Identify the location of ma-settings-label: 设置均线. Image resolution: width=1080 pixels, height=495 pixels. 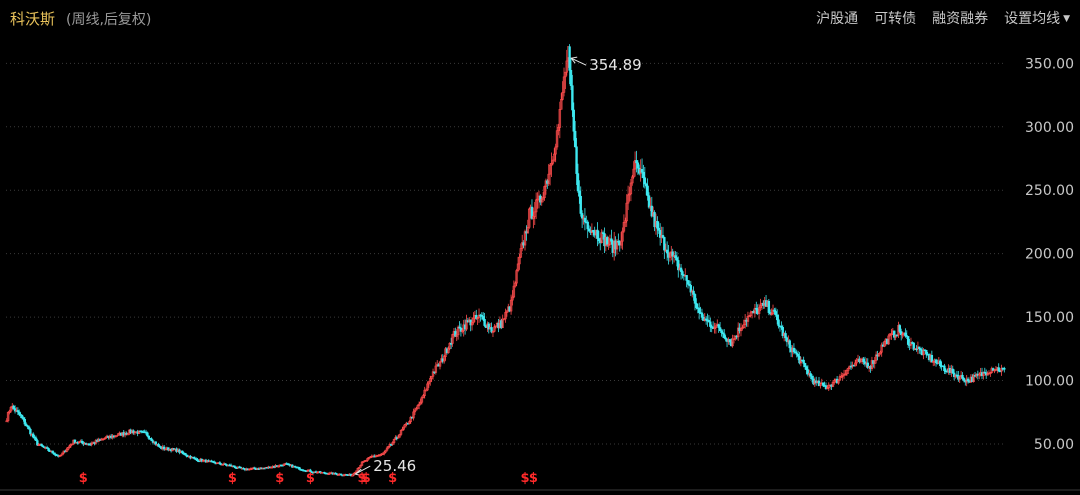
(1032, 19).